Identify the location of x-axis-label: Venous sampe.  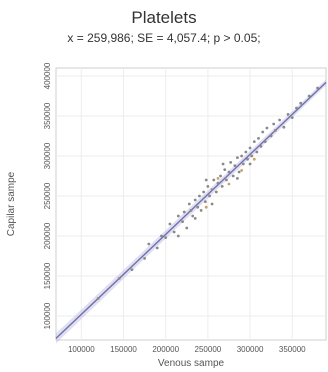
(191, 363).